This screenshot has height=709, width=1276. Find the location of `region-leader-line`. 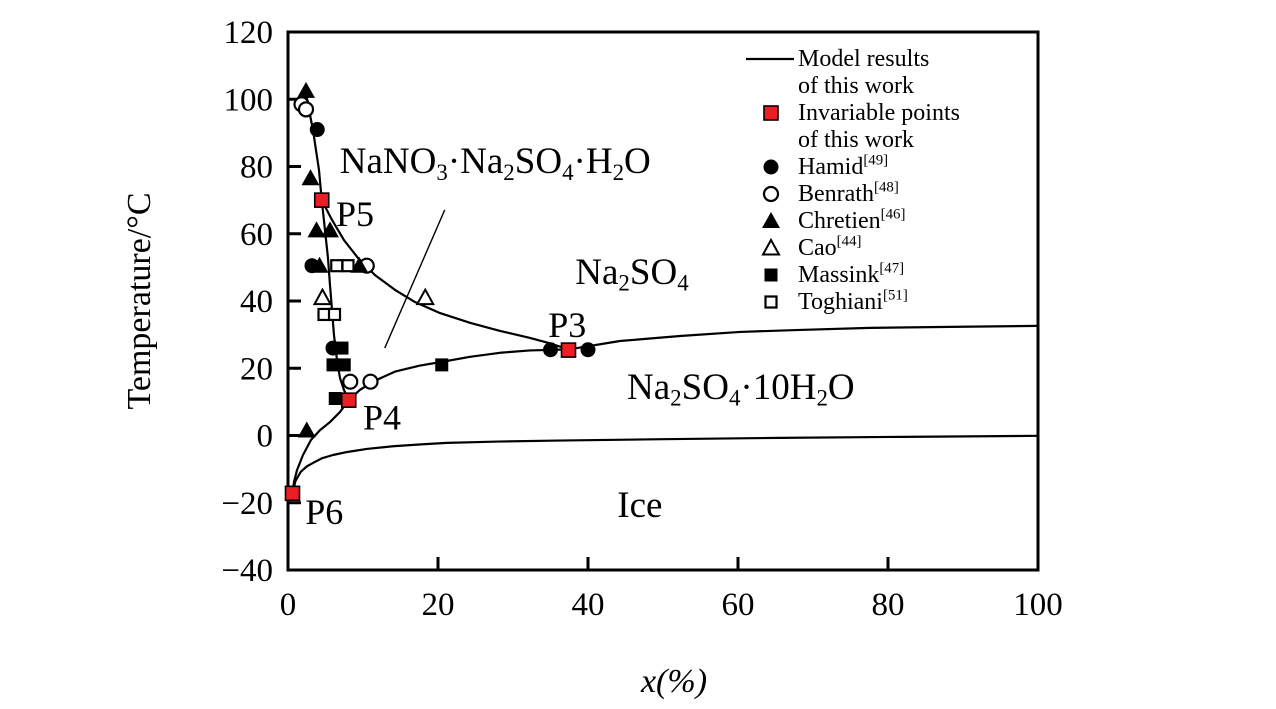

region-leader-line is located at coordinates (415, 279).